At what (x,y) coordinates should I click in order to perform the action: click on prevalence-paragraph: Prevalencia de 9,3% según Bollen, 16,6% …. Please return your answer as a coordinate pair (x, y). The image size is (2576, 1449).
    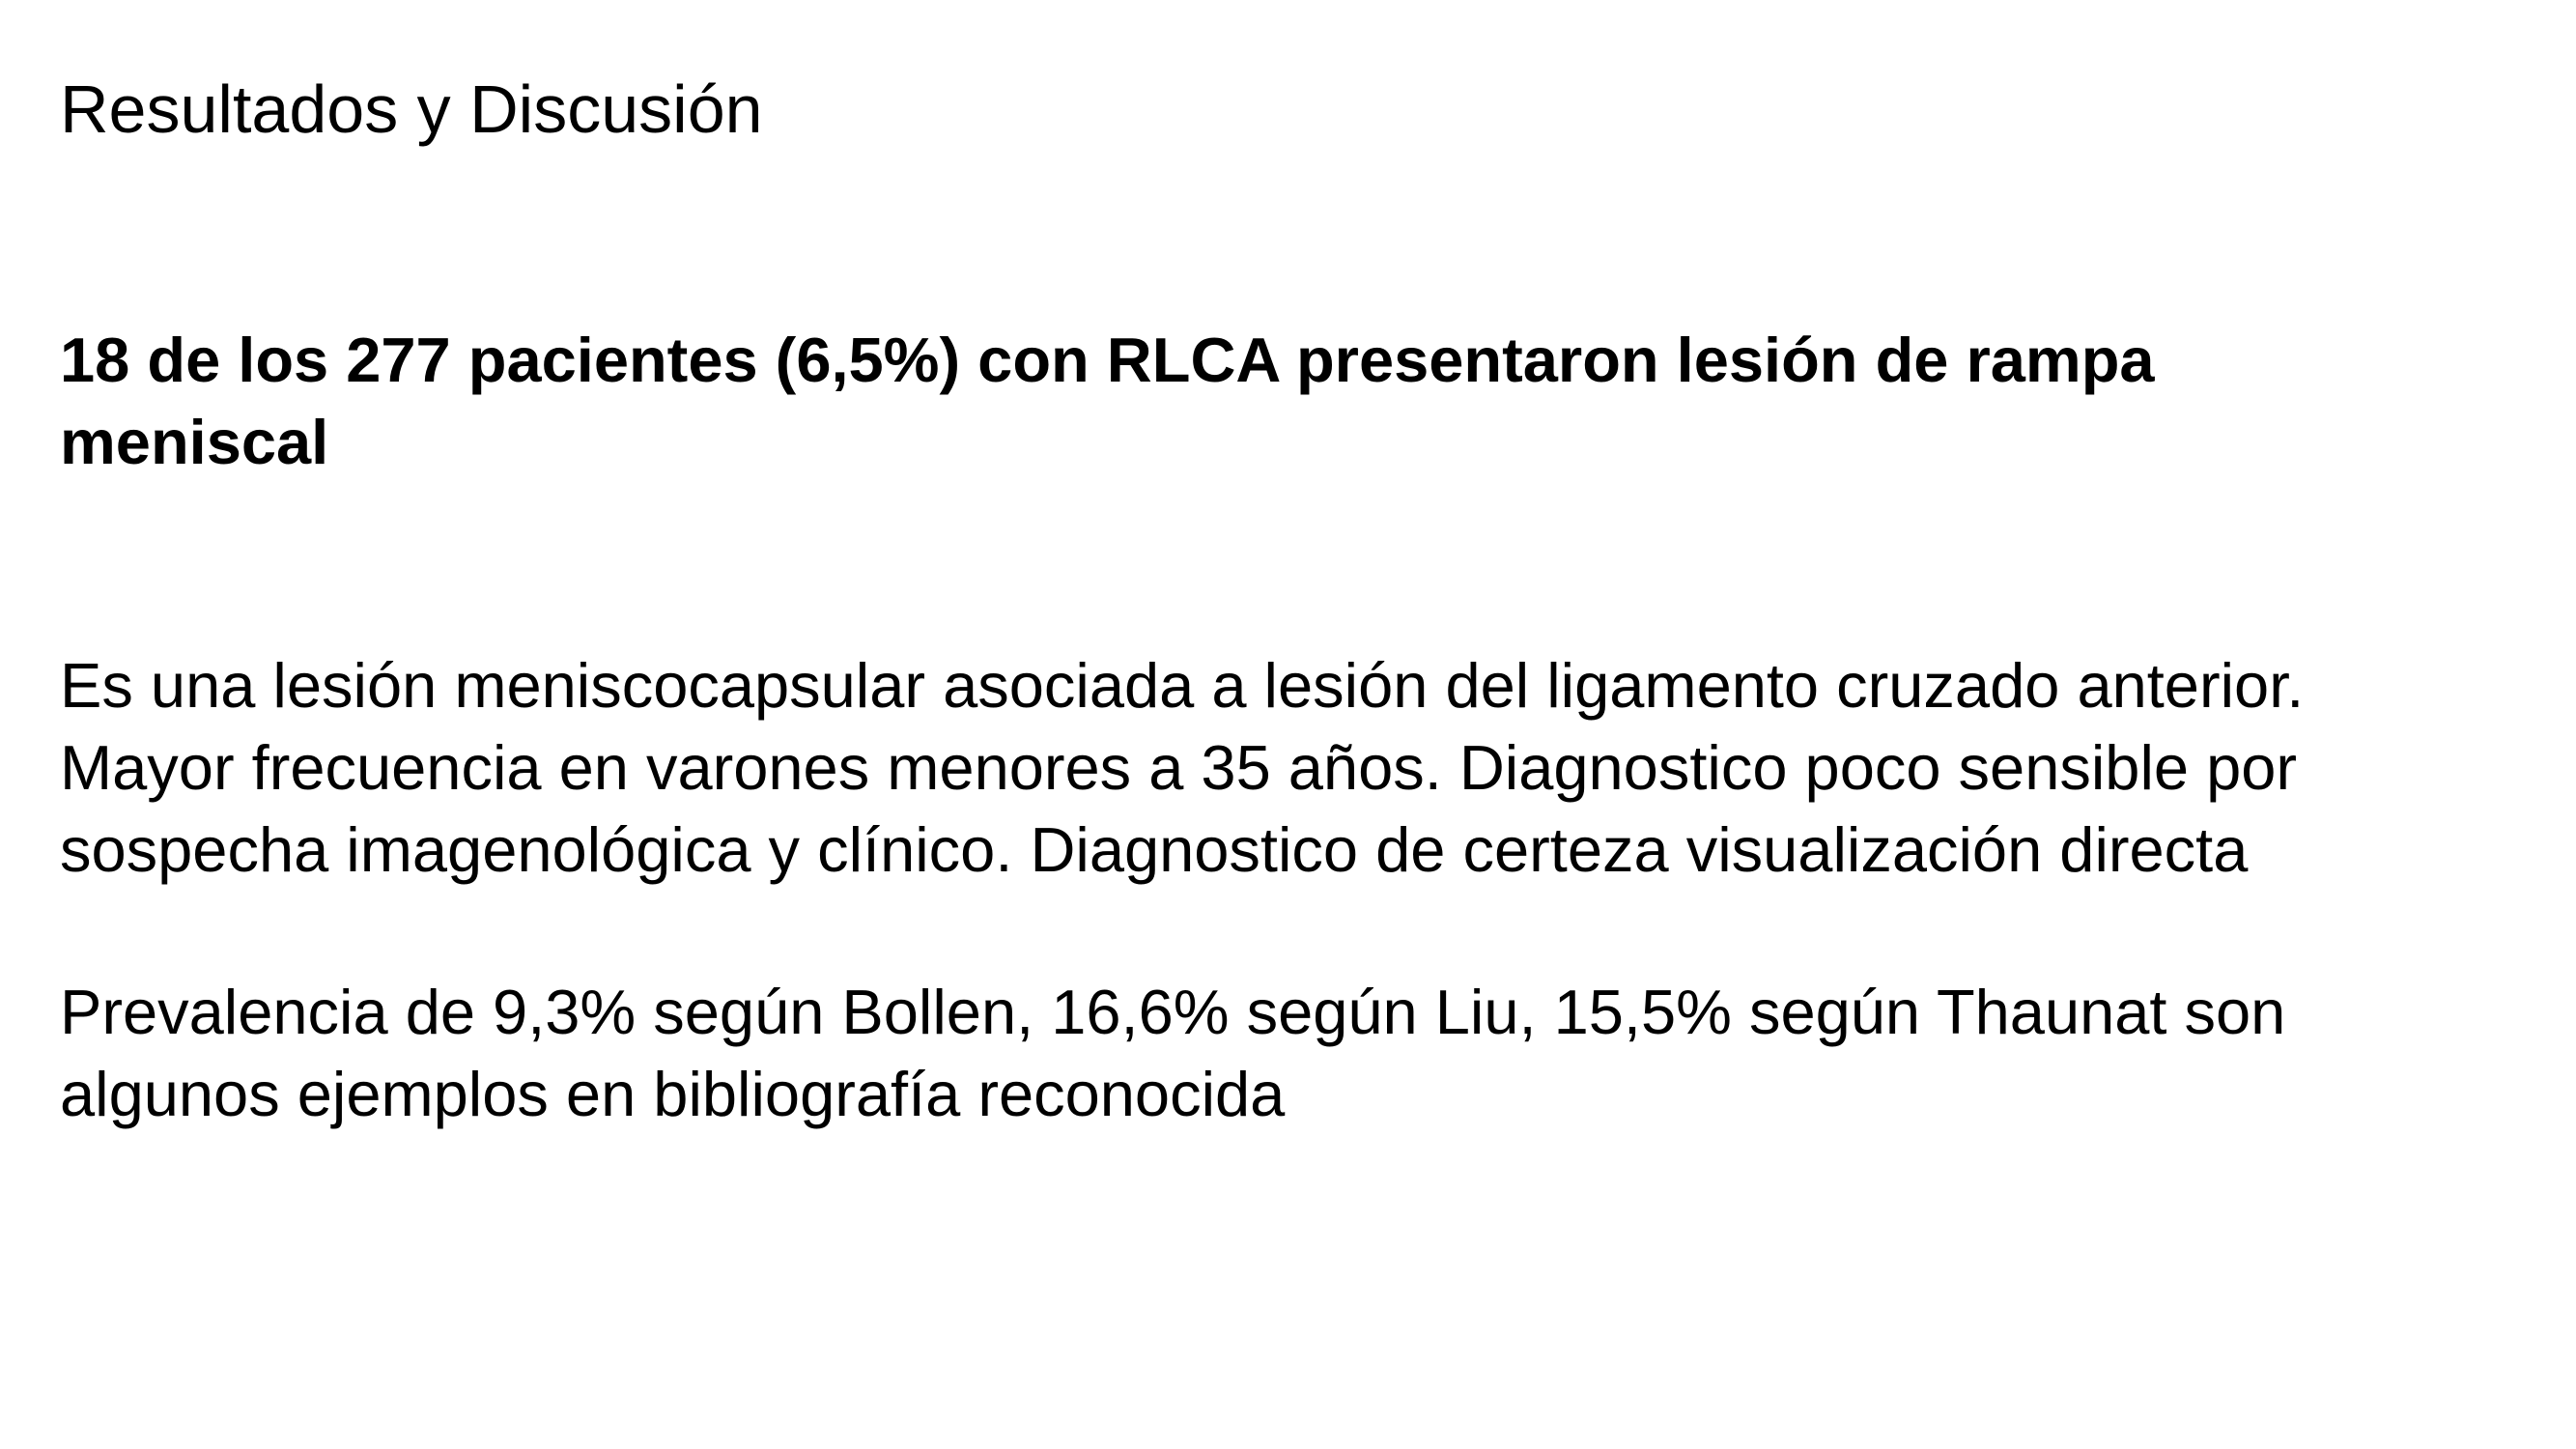
    Looking at the image, I should click on (1172, 1053).